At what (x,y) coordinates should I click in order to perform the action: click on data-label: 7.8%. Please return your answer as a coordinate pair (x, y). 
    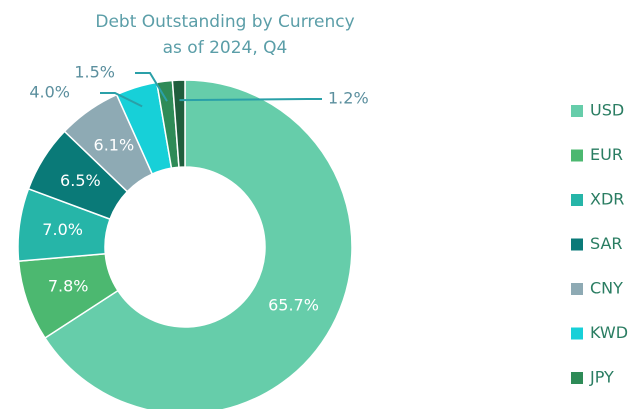
    Looking at the image, I should click on (68, 286).